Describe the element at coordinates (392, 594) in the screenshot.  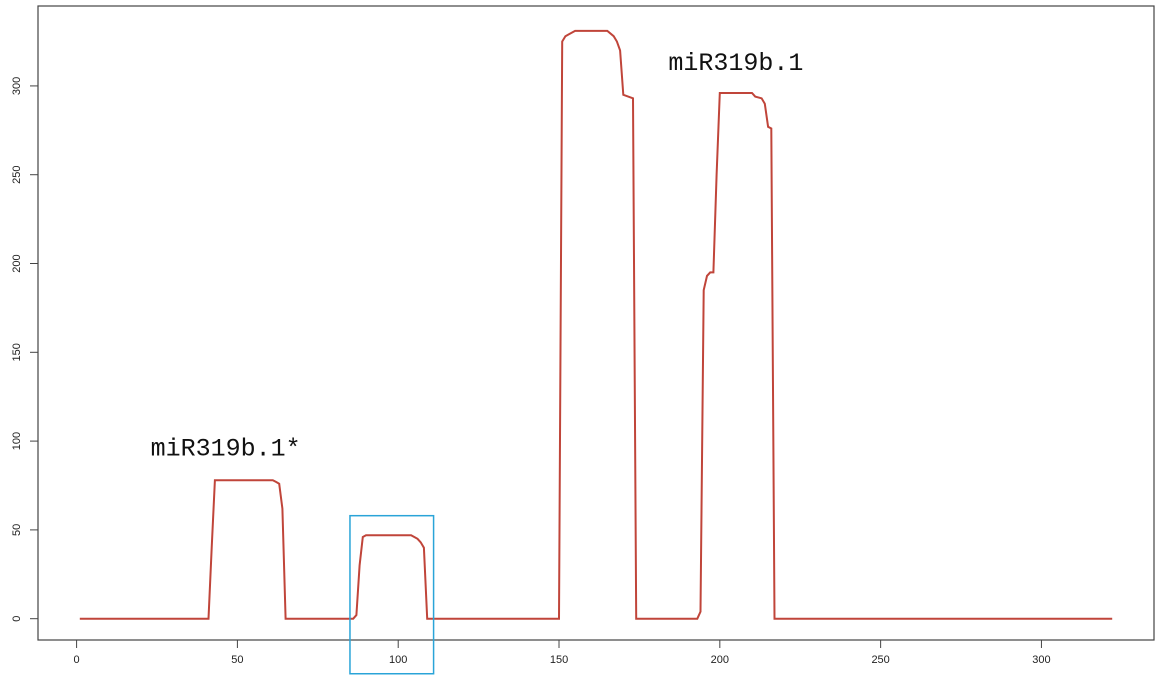
I see `highlight-box` at that location.